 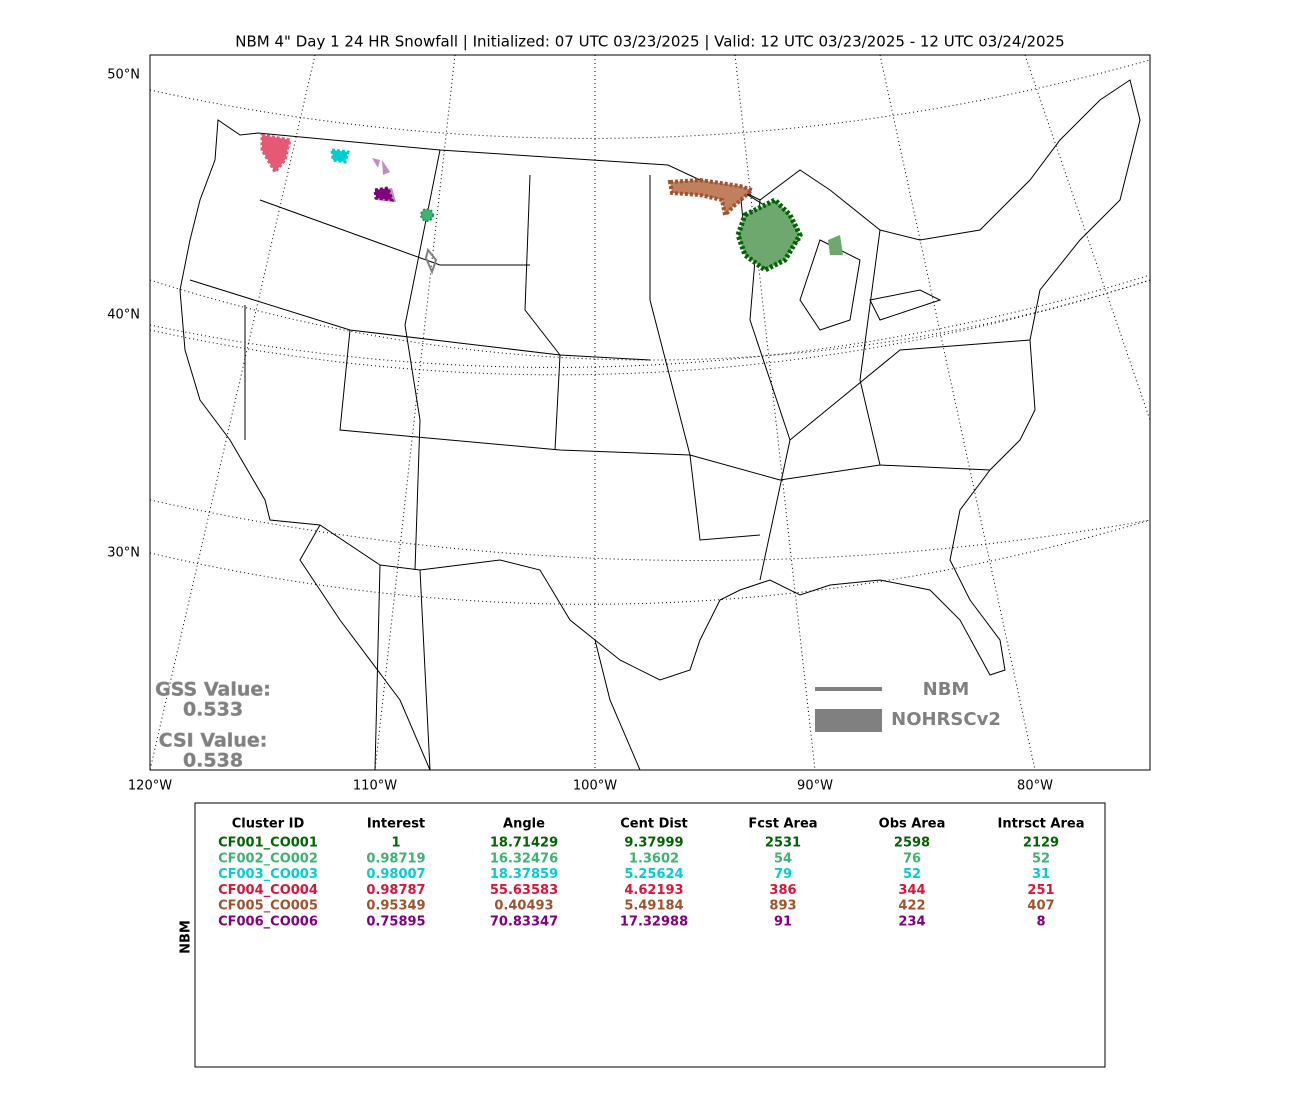 I want to click on lat-label: 40°N, so click(x=123, y=315).